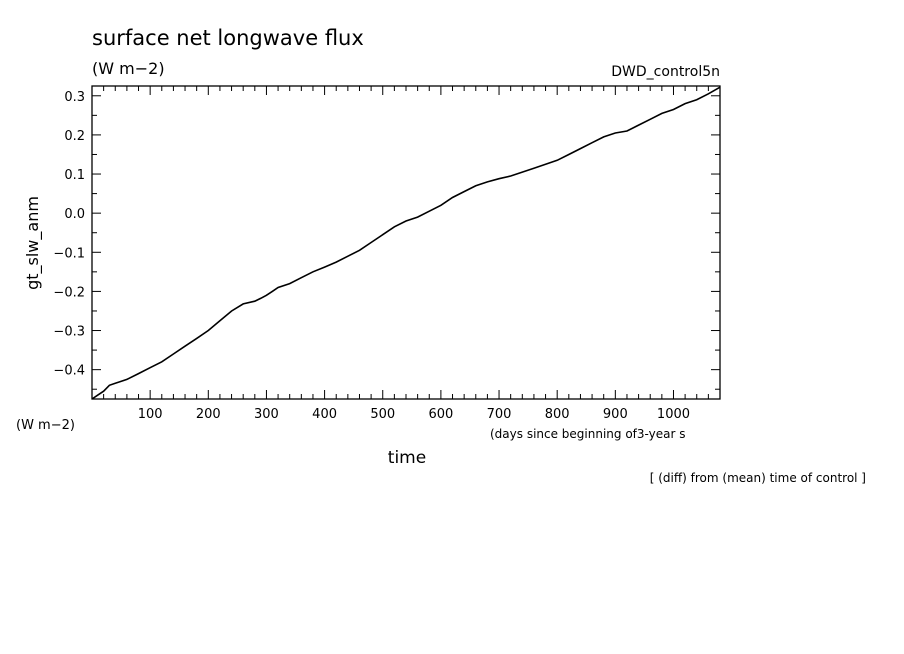 The width and height of the screenshot is (904, 654). I want to click on y-tick-label: 0.3, so click(74, 97).